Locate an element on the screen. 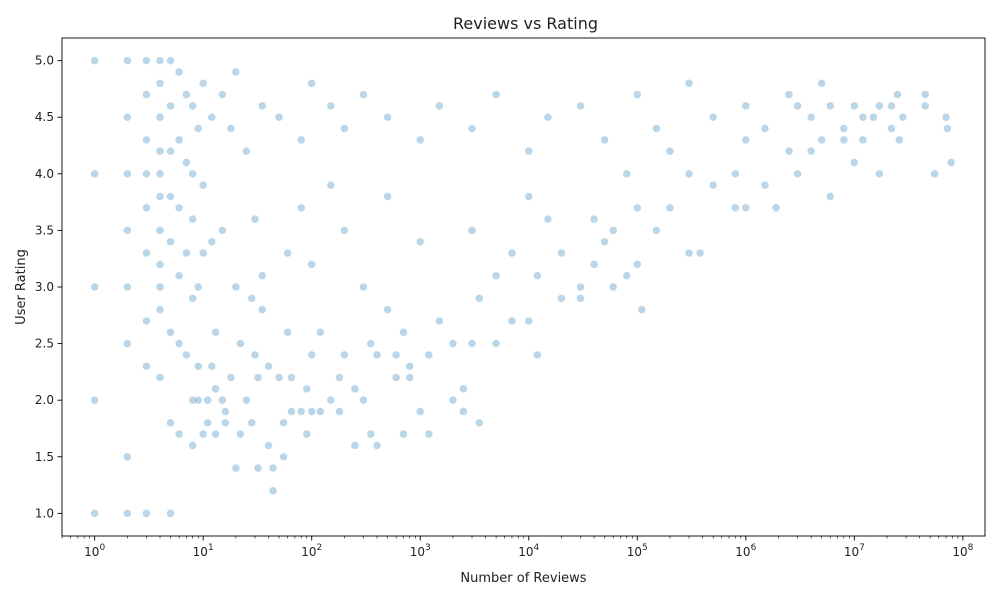  y-axis-label: User Rating is located at coordinates (21, 287).